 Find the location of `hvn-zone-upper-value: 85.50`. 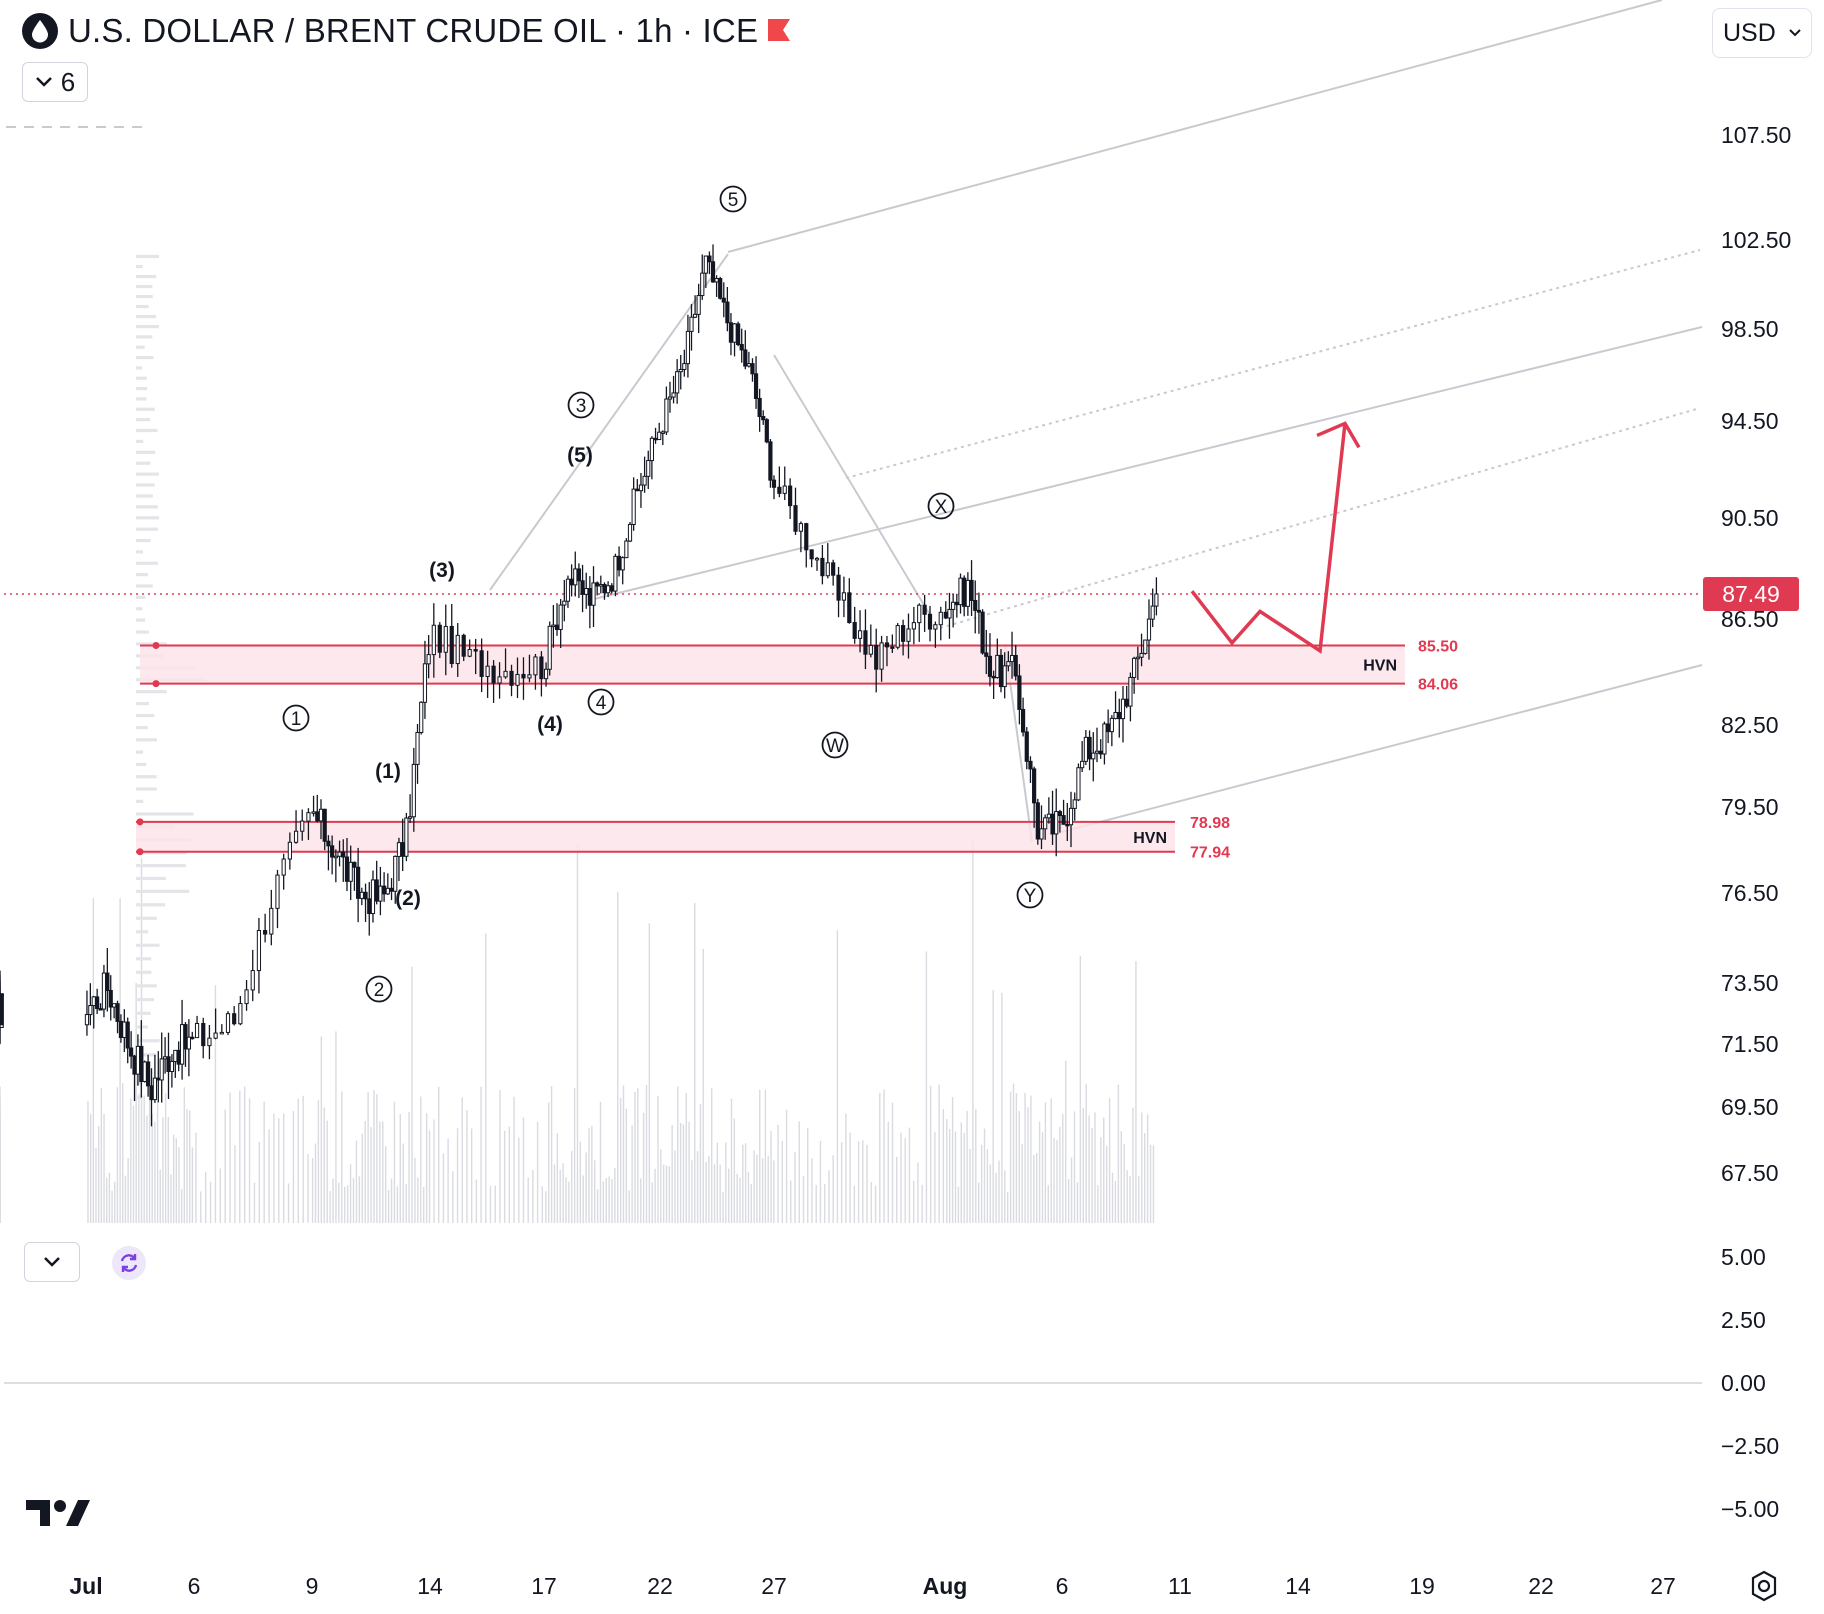

hvn-zone-upper-value: 85.50 is located at coordinates (1438, 647).